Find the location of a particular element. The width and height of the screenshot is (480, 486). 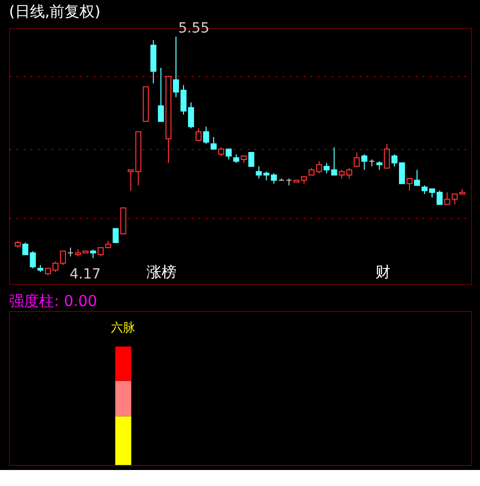

annotation: 5.55 is located at coordinates (194, 28).